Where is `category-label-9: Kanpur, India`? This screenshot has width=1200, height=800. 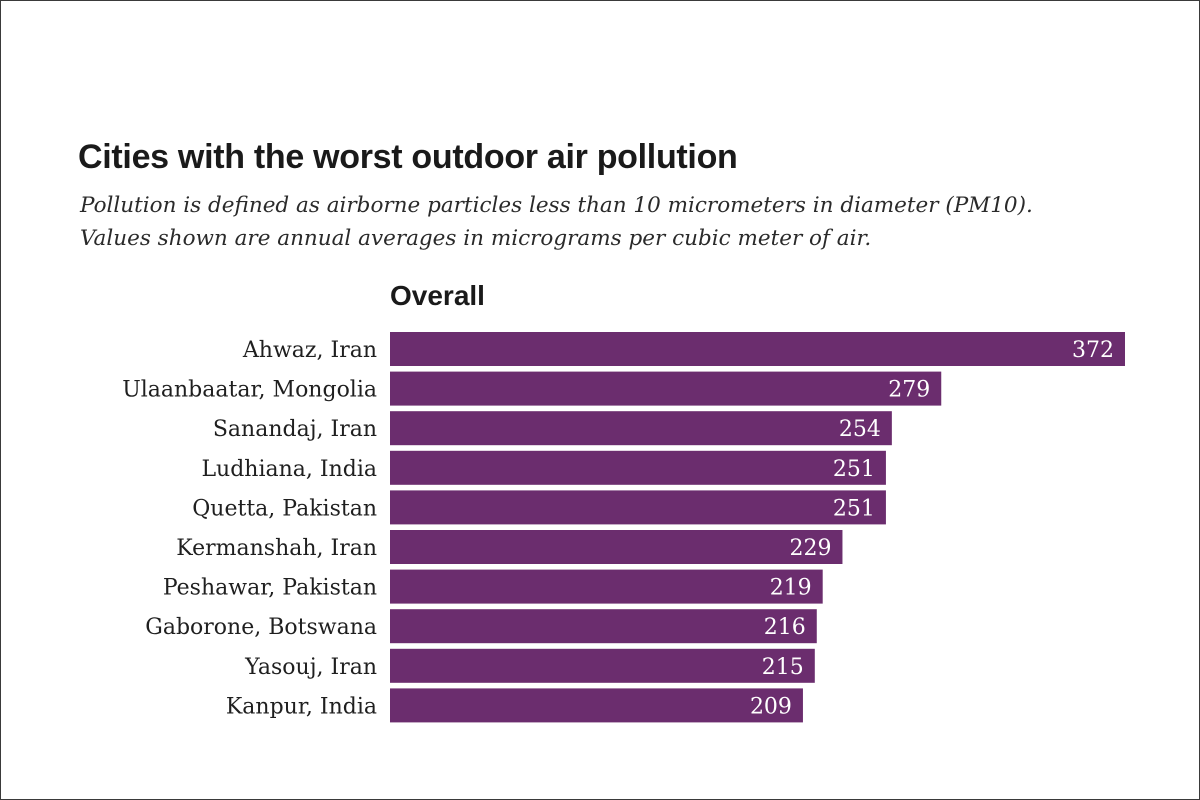 category-label-9: Kanpur, India is located at coordinates (301, 706).